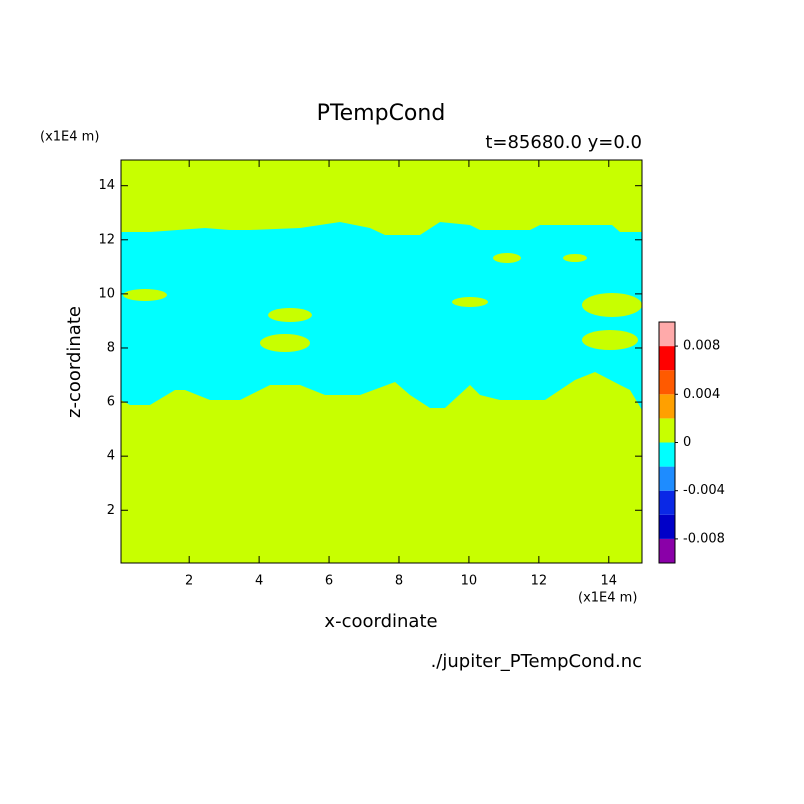 This screenshot has height=804, width=804. Describe the element at coordinates (701, 394) in the screenshot. I see `colorbar-tick-label: 0.004` at that location.